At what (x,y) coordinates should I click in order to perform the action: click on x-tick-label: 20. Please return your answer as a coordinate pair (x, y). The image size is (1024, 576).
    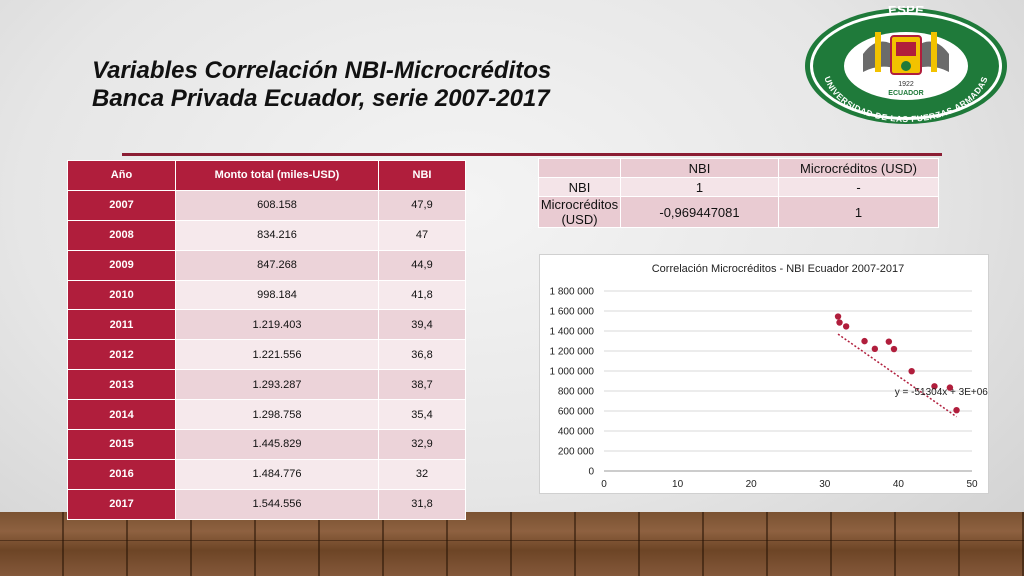
    Looking at the image, I should click on (752, 484).